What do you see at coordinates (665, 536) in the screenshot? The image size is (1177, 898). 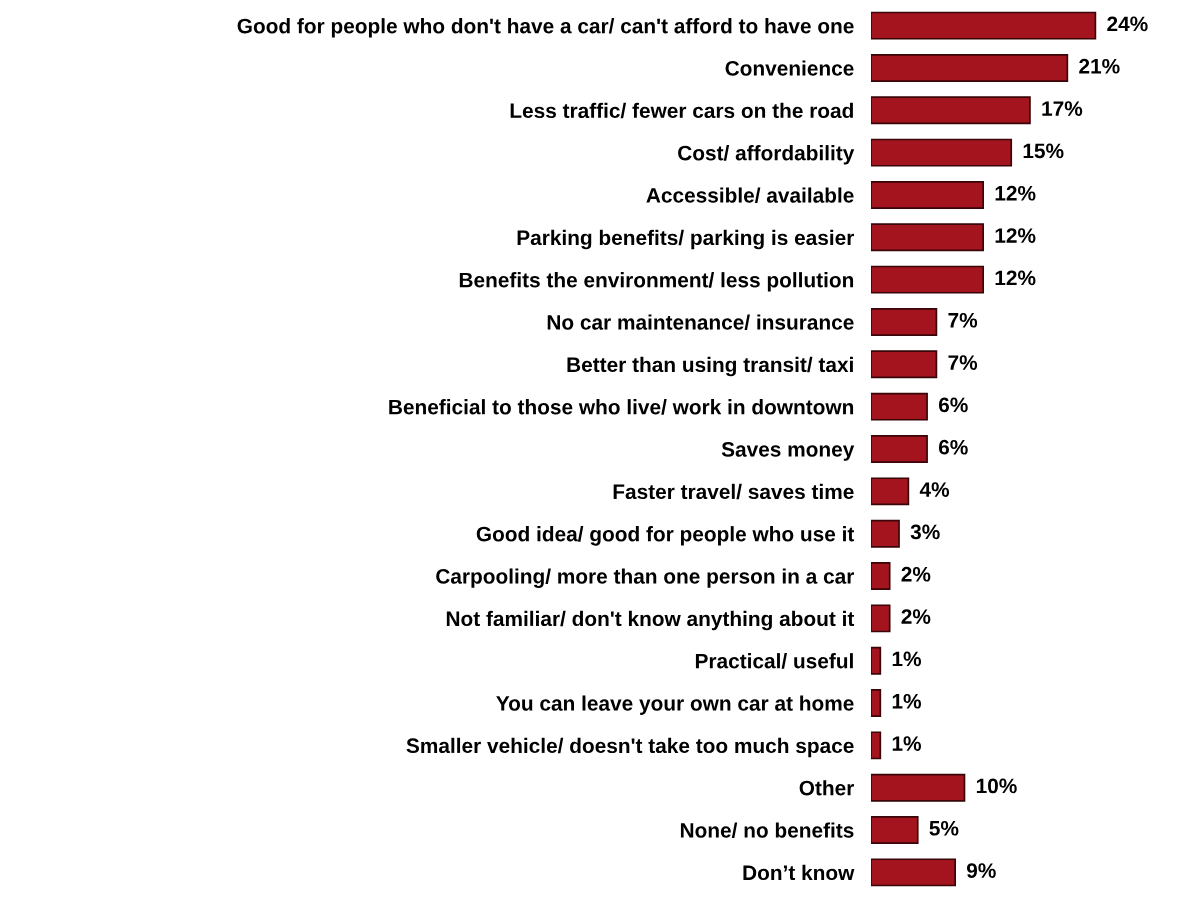 I see `y-tick-label: Good idea/ good for people who use it` at bounding box center [665, 536].